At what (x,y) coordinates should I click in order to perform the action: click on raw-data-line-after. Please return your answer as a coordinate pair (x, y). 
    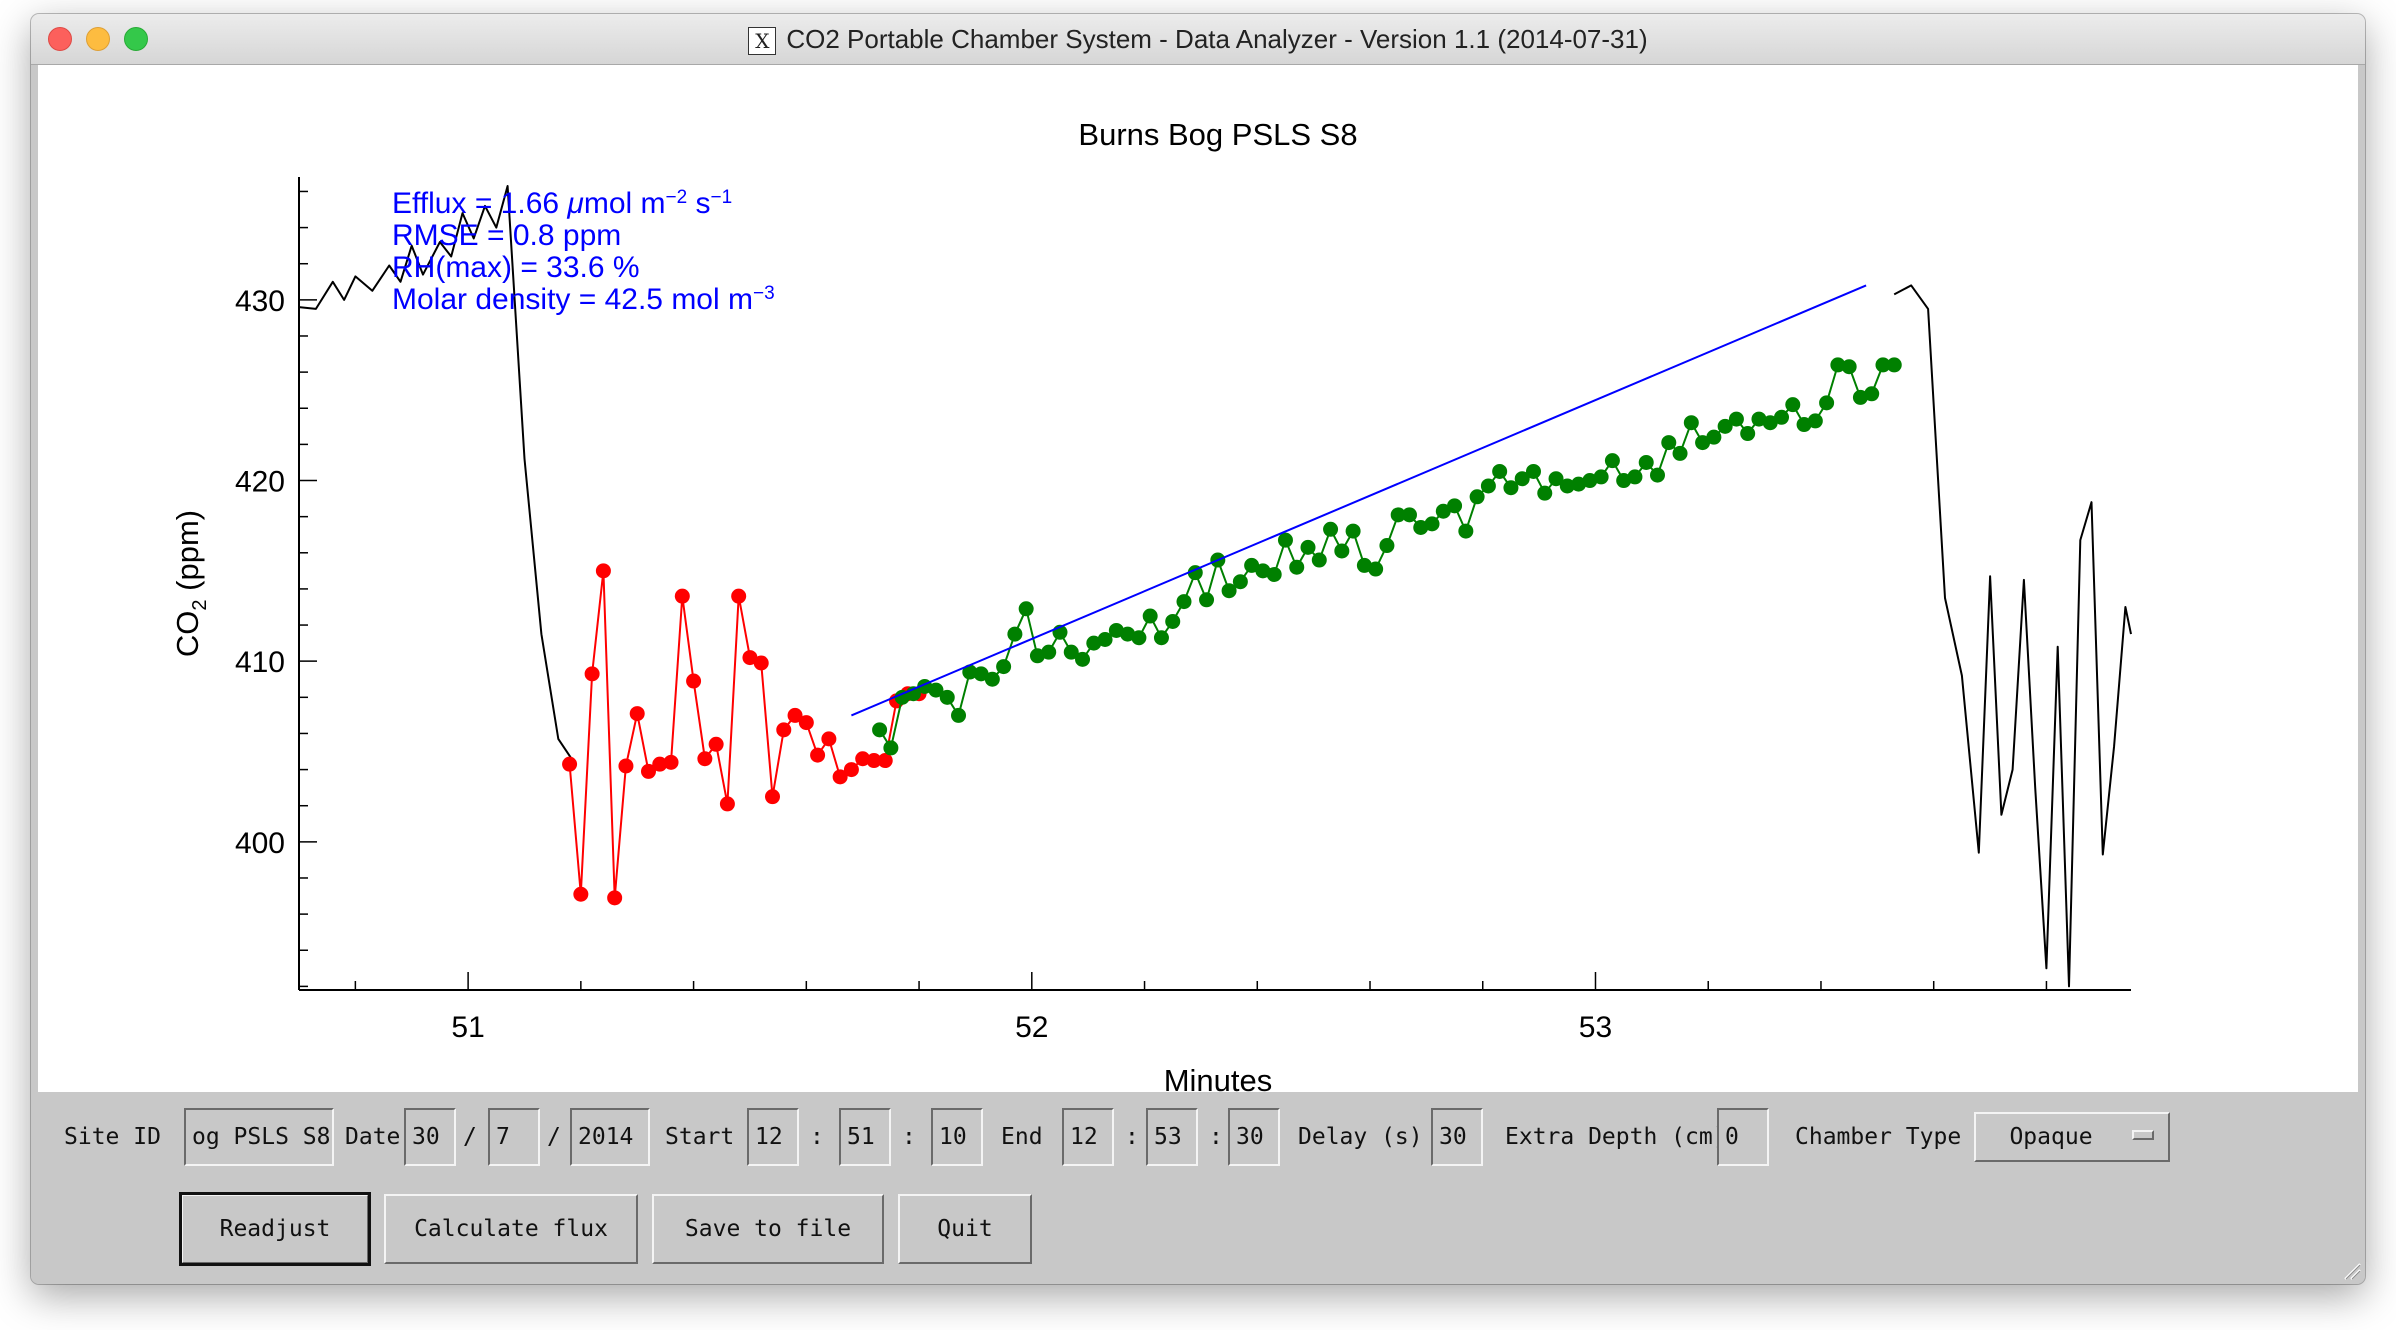
    Looking at the image, I should click on (2012, 635).